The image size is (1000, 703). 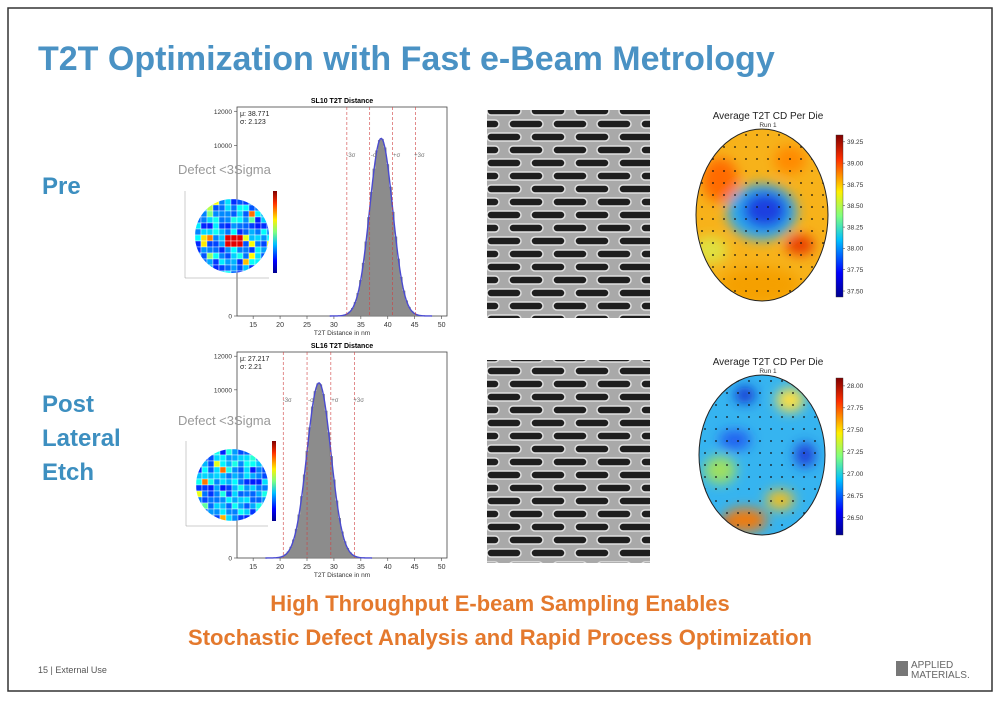 What do you see at coordinates (350, 156) in the screenshot?
I see `sigma-label: -3σ` at bounding box center [350, 156].